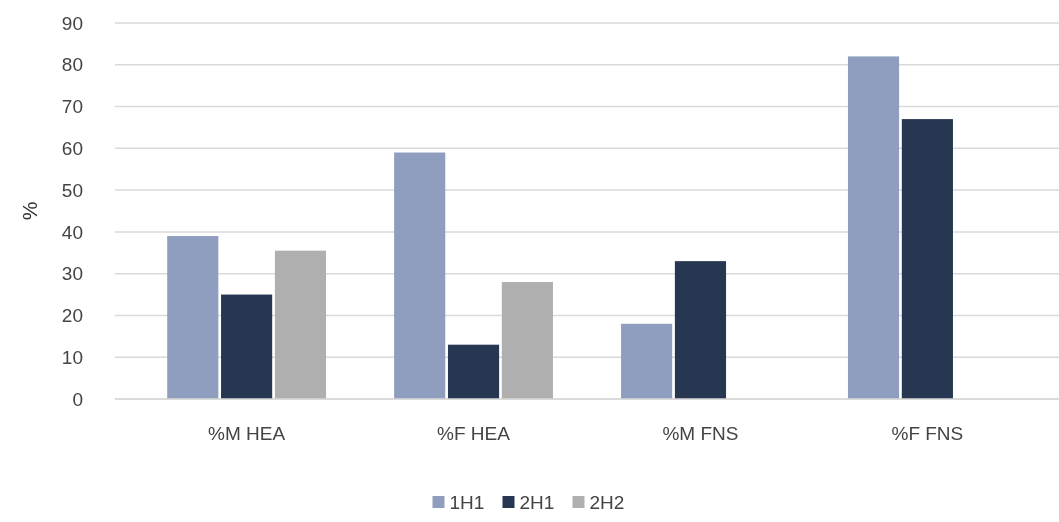 This screenshot has height=522, width=1059. Describe the element at coordinates (467, 502) in the screenshot. I see `legend-label: 1H1` at that location.